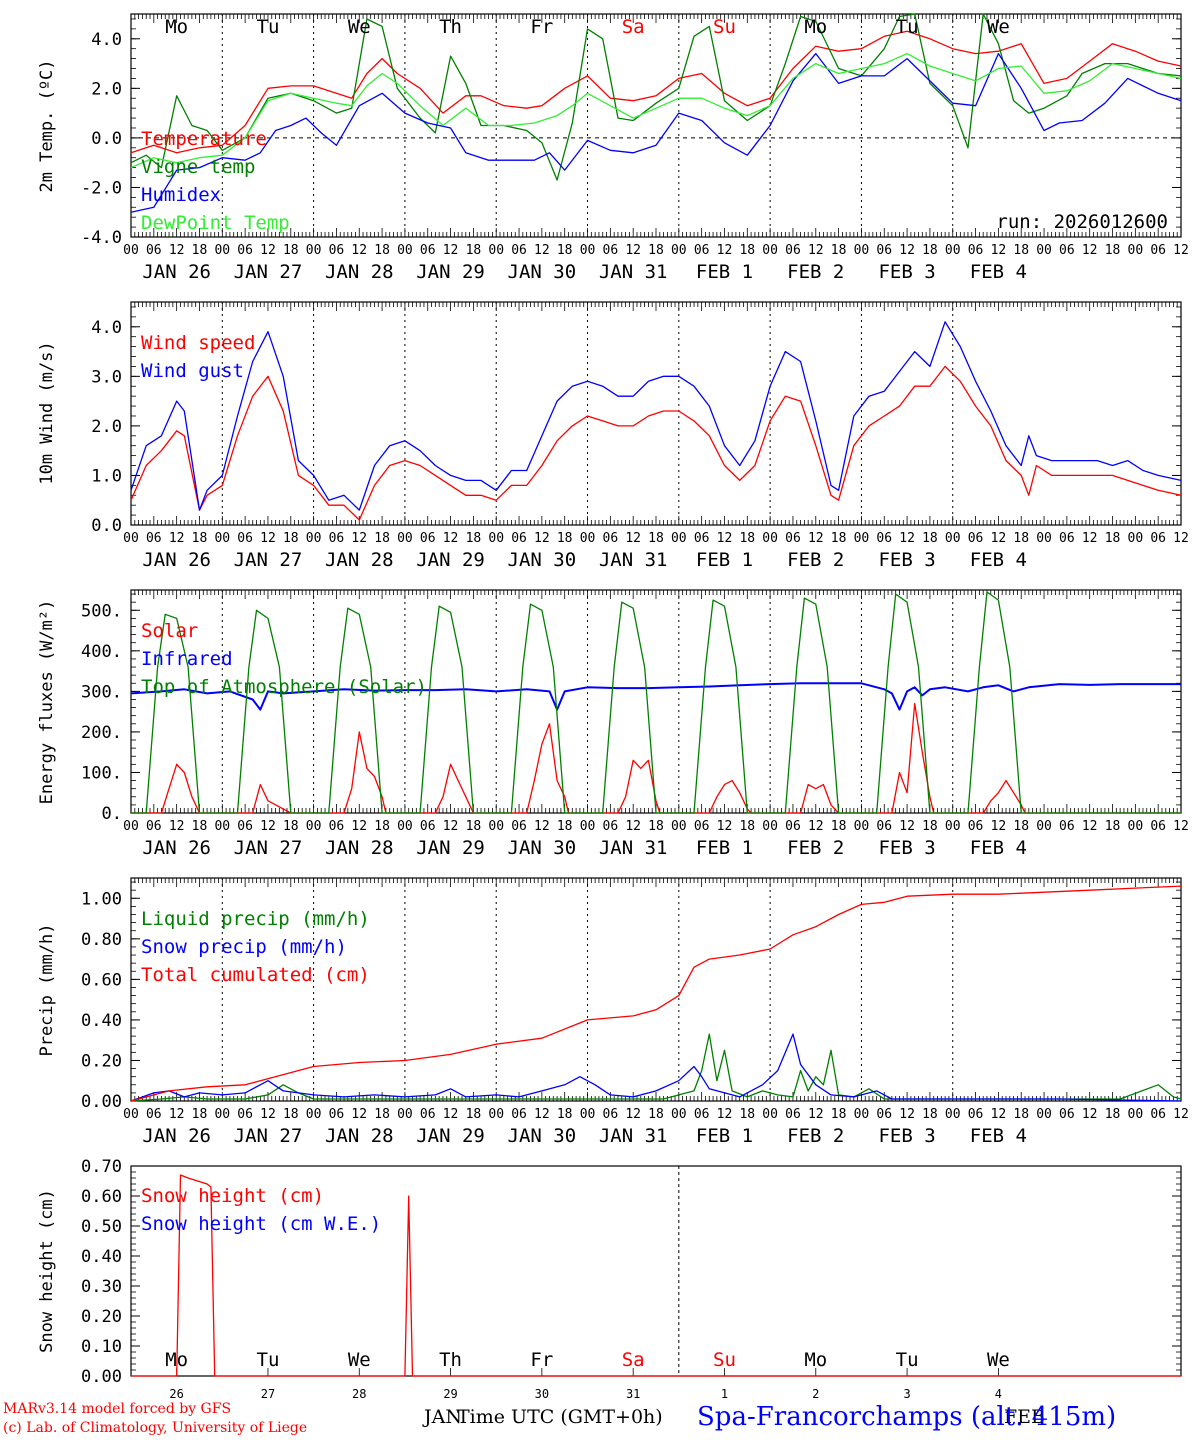  What do you see at coordinates (106, 139) in the screenshot?
I see `y-tick-label: 0.0` at bounding box center [106, 139].